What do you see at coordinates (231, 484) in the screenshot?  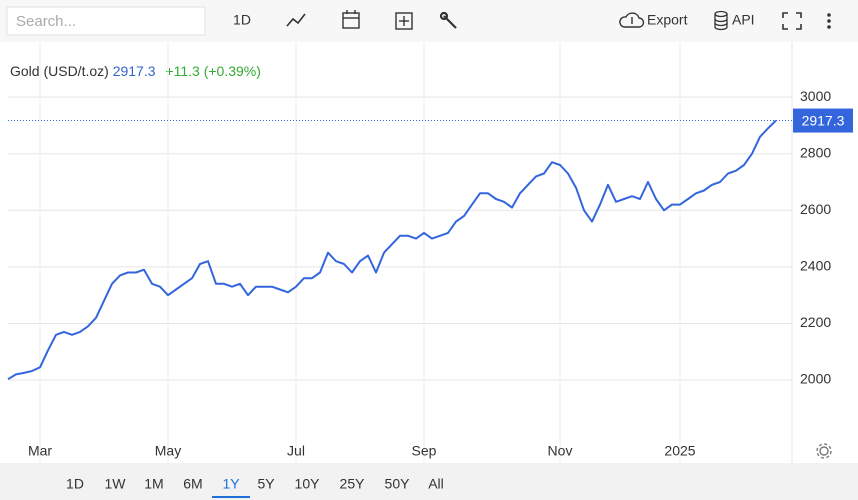 I see `range-button: 1Y` at bounding box center [231, 484].